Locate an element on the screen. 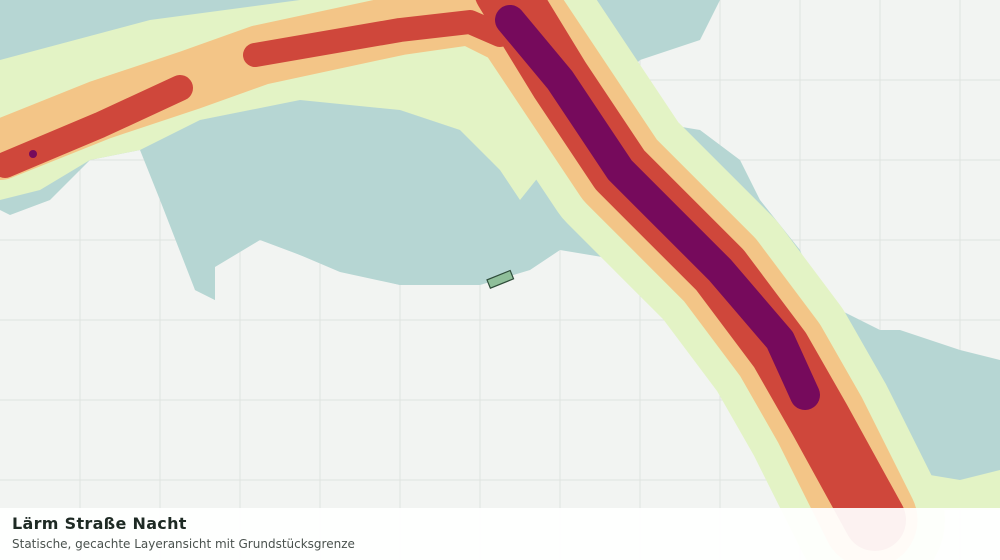  parcel-boundary is located at coordinates (500, 279).